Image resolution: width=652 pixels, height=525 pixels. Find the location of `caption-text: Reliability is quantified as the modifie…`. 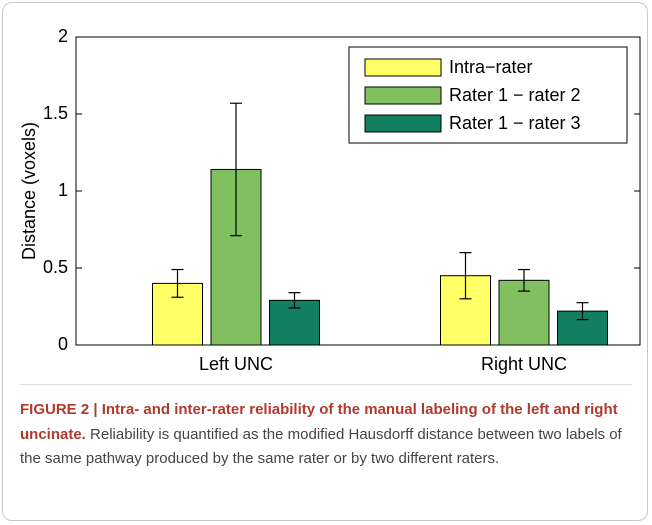

caption-text: Reliability is quantified as the modifie… is located at coordinates (321, 446).